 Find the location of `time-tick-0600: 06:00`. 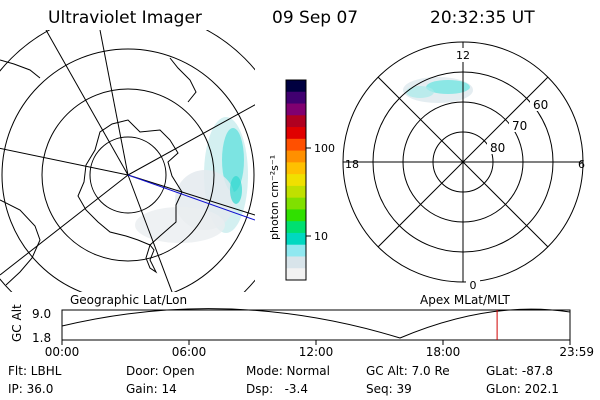

time-tick-0600: 06:00 is located at coordinates (189, 352).